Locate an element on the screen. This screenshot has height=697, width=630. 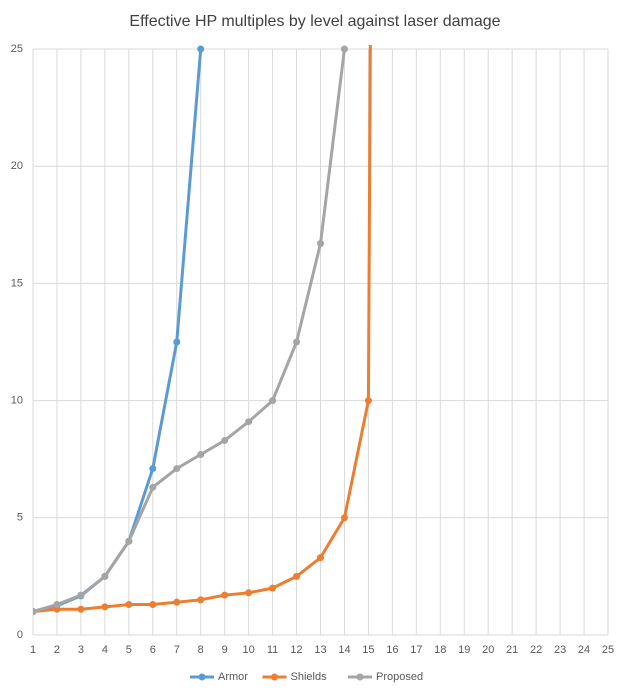
x-tick-label: 16 is located at coordinates (392, 650).